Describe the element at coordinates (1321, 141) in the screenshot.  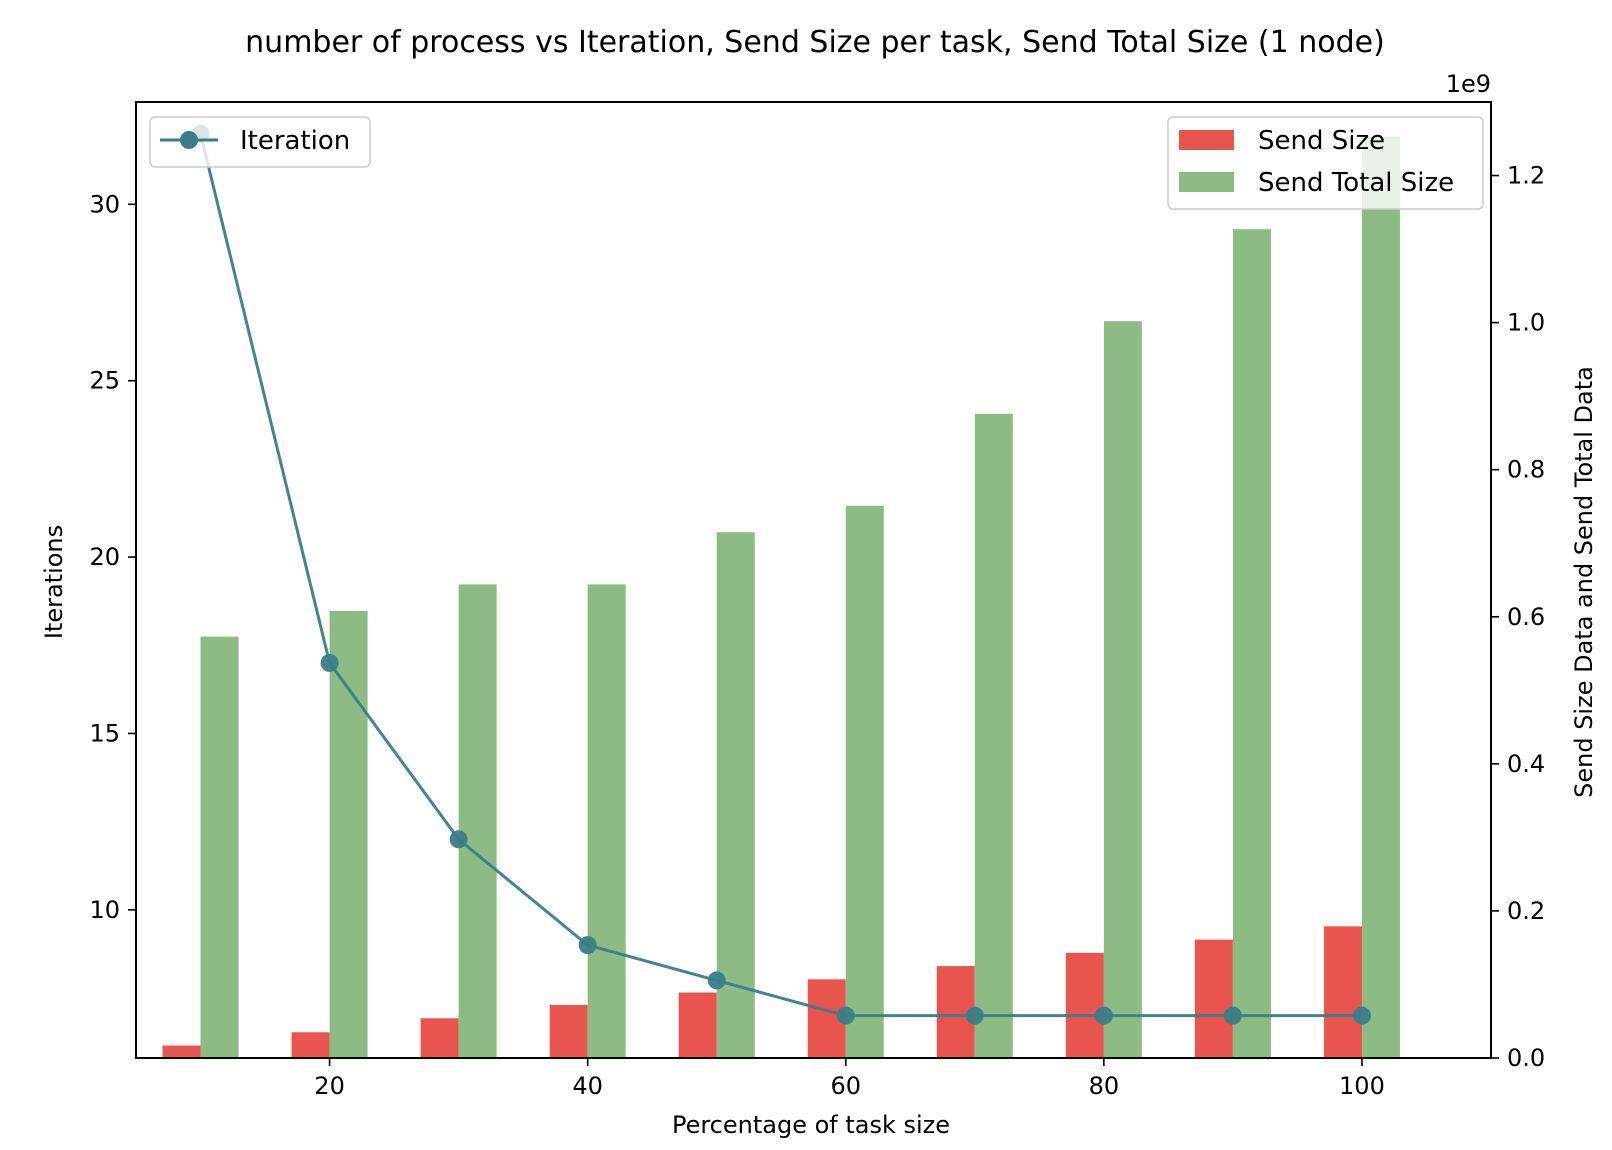
I see `legend-send-size-label: Send Size` at that location.